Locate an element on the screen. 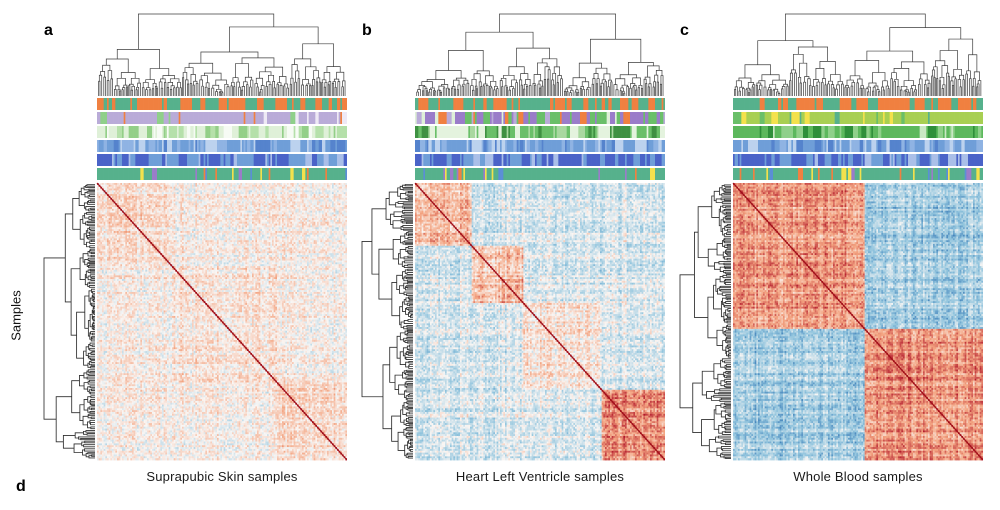 The image size is (1000, 510). panel-label-d: d is located at coordinates (21, 486).